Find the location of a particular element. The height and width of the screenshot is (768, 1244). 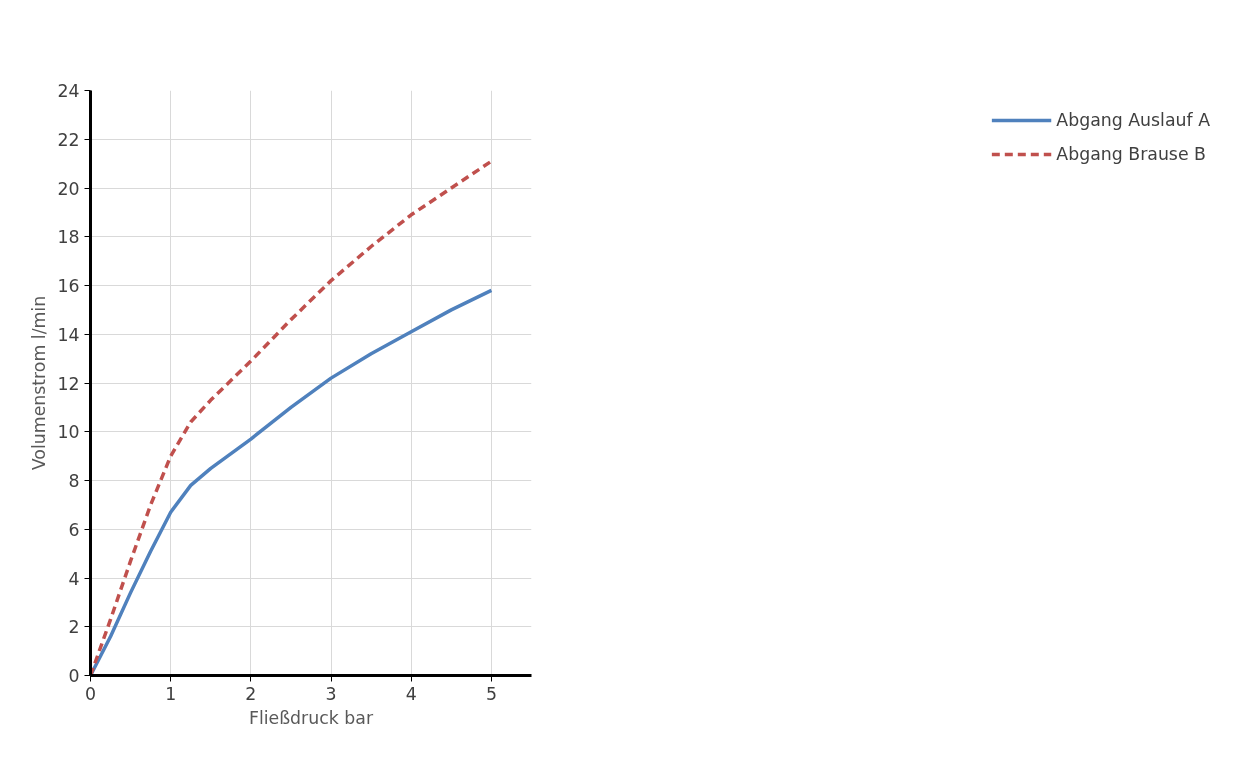

x-tick-label: 5 is located at coordinates (491, 693).